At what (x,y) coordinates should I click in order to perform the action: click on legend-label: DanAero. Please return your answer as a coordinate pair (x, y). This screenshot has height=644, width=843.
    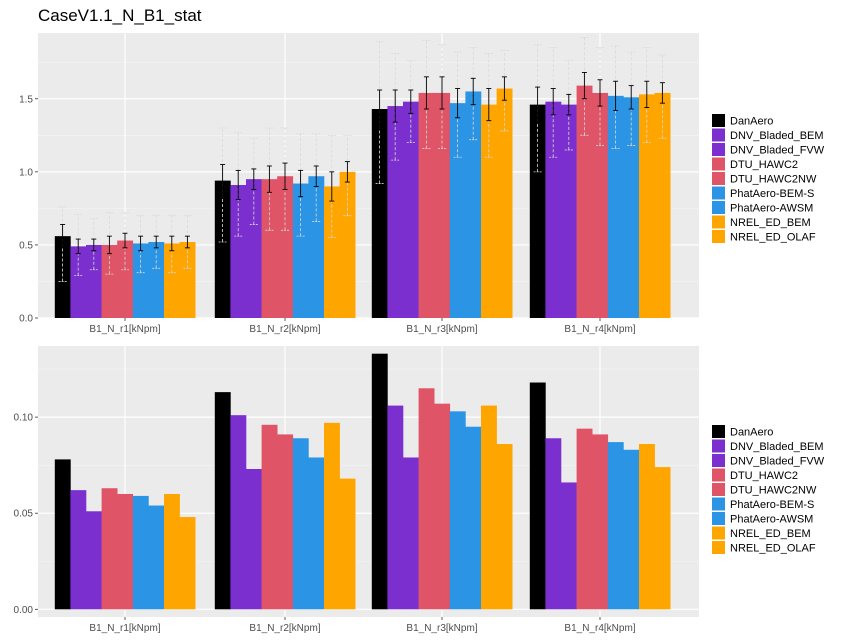
    Looking at the image, I should click on (751, 122).